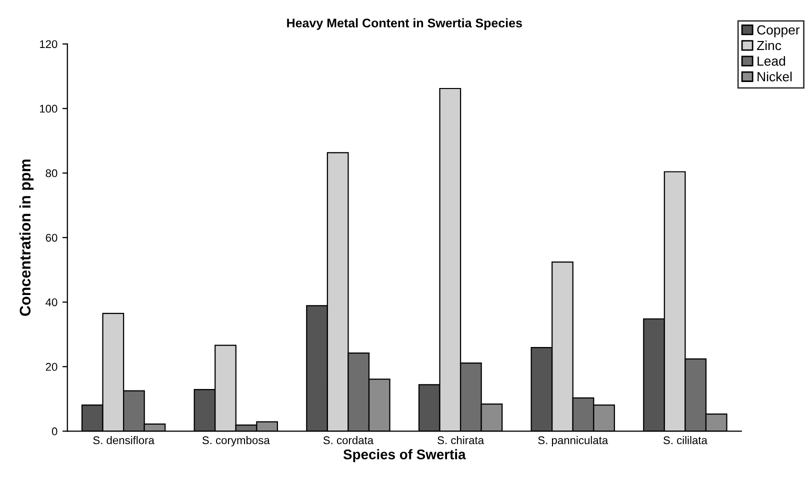 This screenshot has width=812, height=478. I want to click on x-tick-label: S. panniculata, so click(573, 441).